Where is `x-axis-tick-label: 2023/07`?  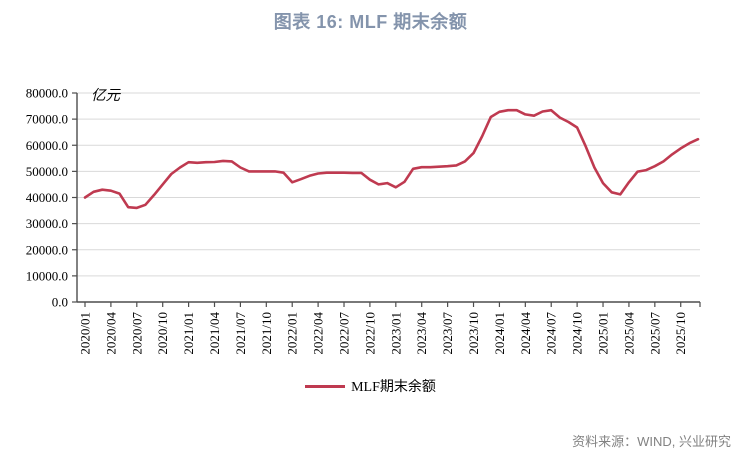
x-axis-tick-label: 2023/07 is located at coordinates (447, 333).